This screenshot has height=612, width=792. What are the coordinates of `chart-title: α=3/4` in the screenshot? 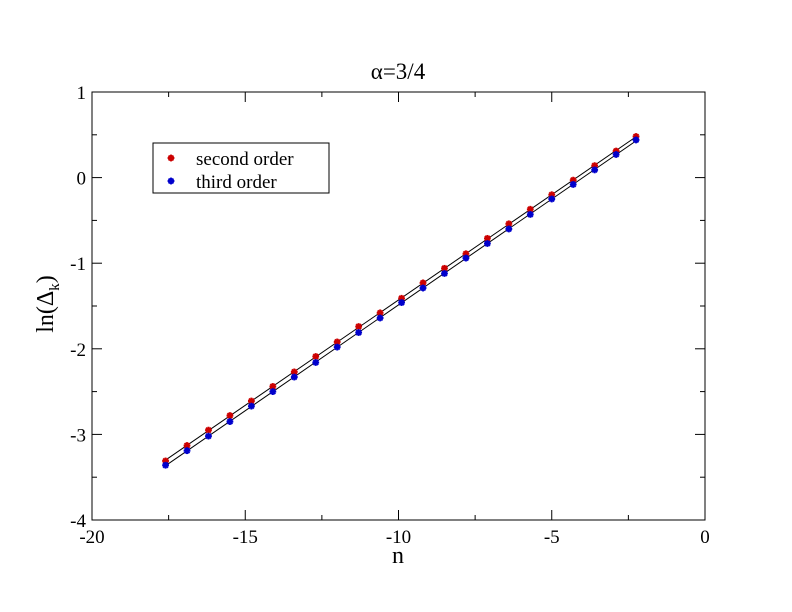 It's located at (398, 71).